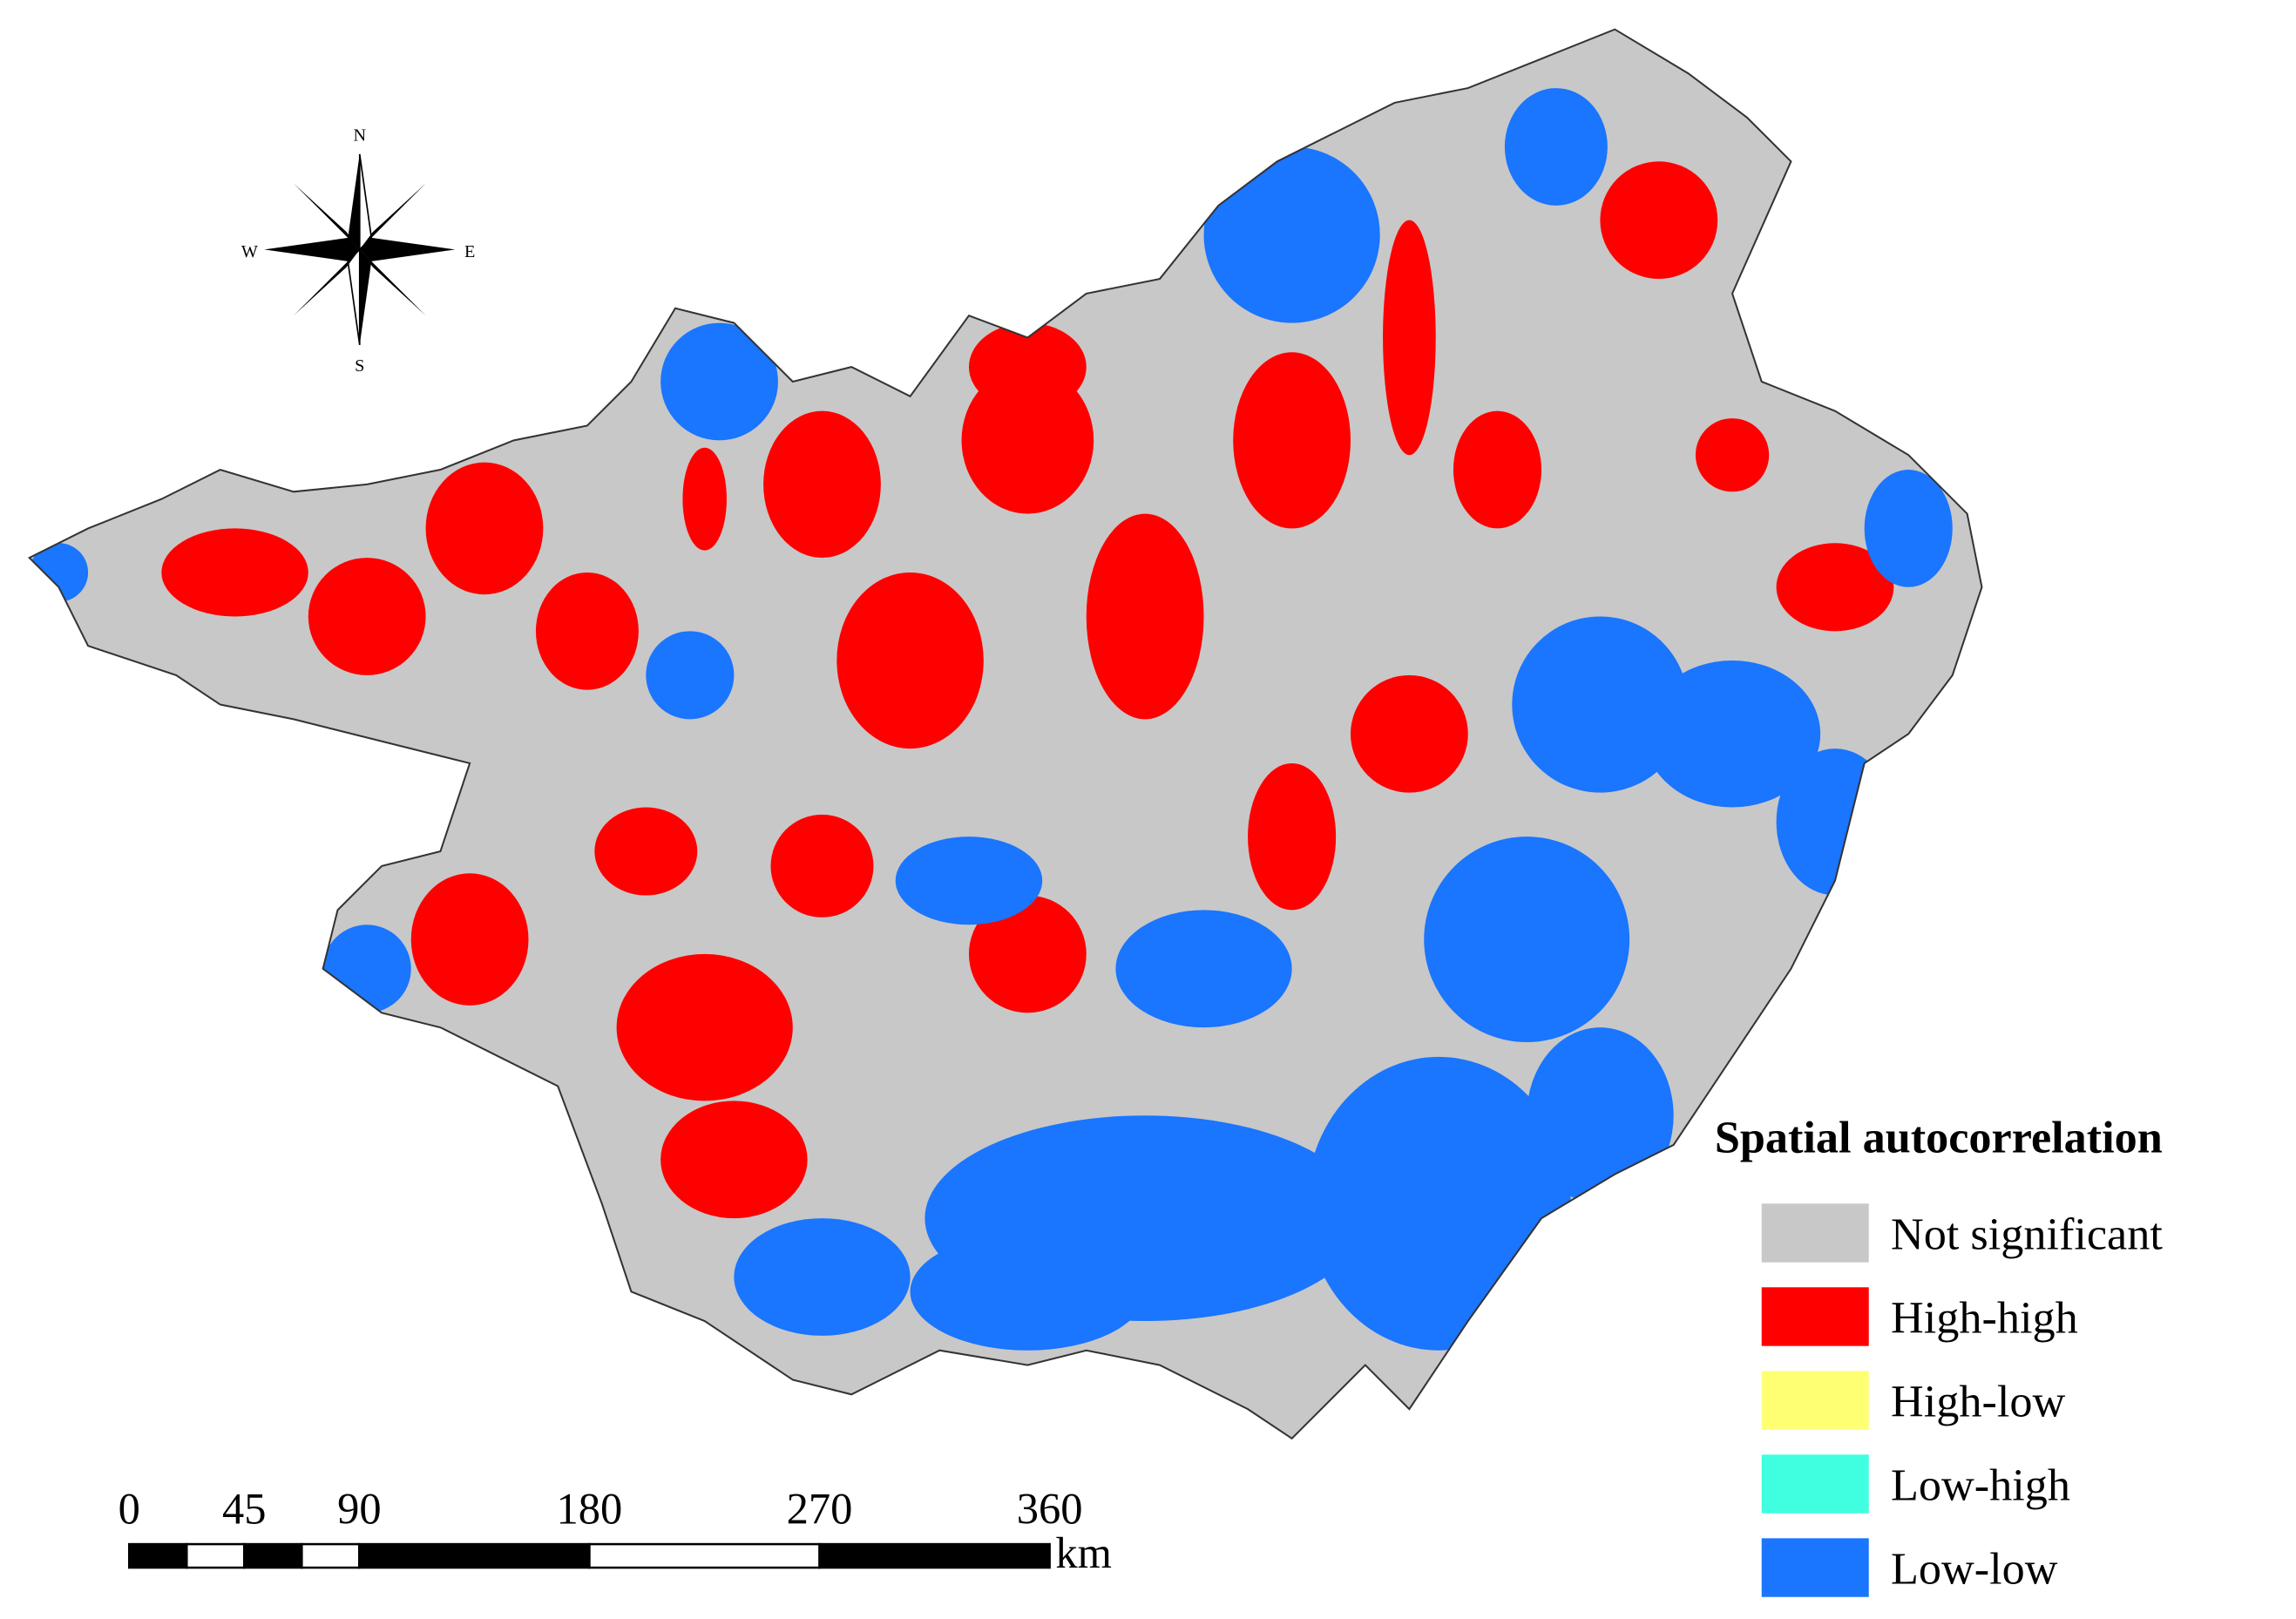 The width and height of the screenshot is (2296, 1619). Describe the element at coordinates (359, 1509) in the screenshot. I see `scale-tick-label: 90` at that location.